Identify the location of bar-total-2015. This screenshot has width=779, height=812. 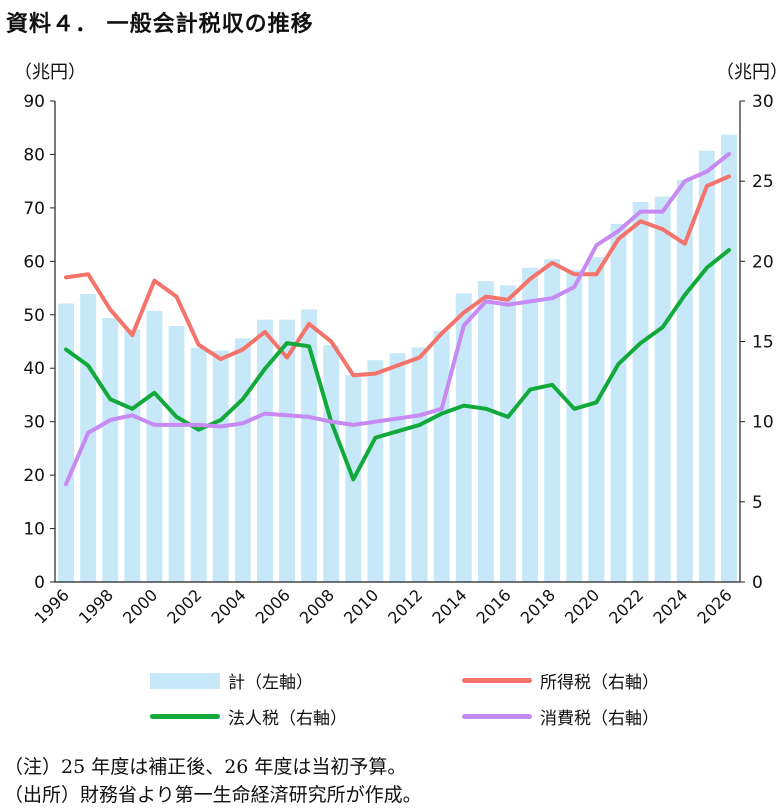
(485, 431).